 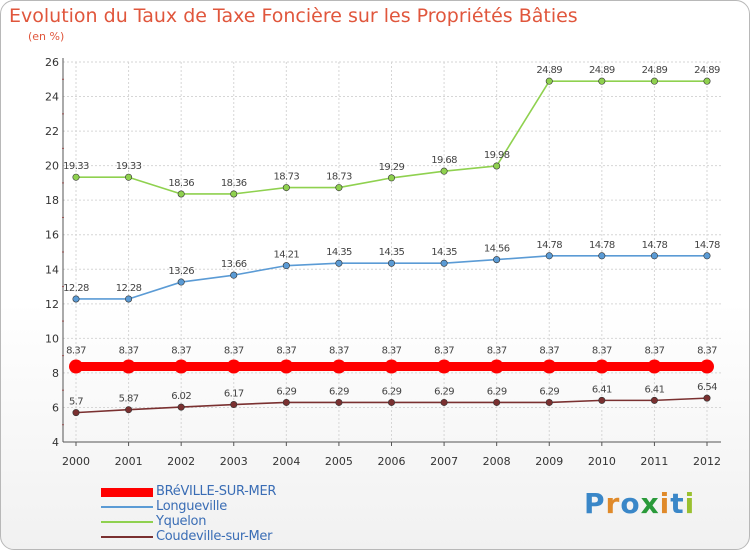 I want to click on legend-label: Longueville, so click(x=191, y=506).